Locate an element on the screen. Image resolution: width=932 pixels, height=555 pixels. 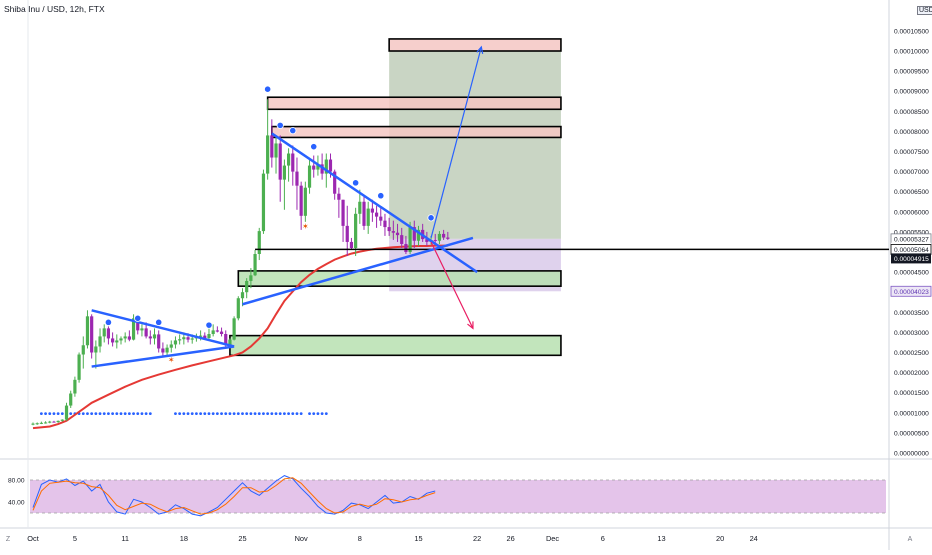
currency-badge: USD is located at coordinates (924, 10).